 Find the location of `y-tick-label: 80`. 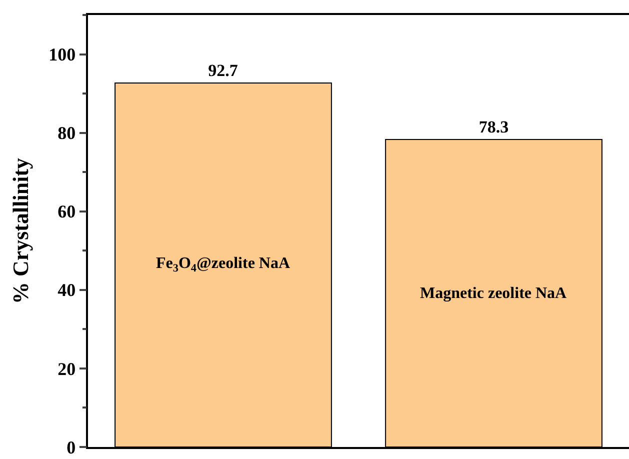

y-tick-label: 80 is located at coordinates (67, 133).